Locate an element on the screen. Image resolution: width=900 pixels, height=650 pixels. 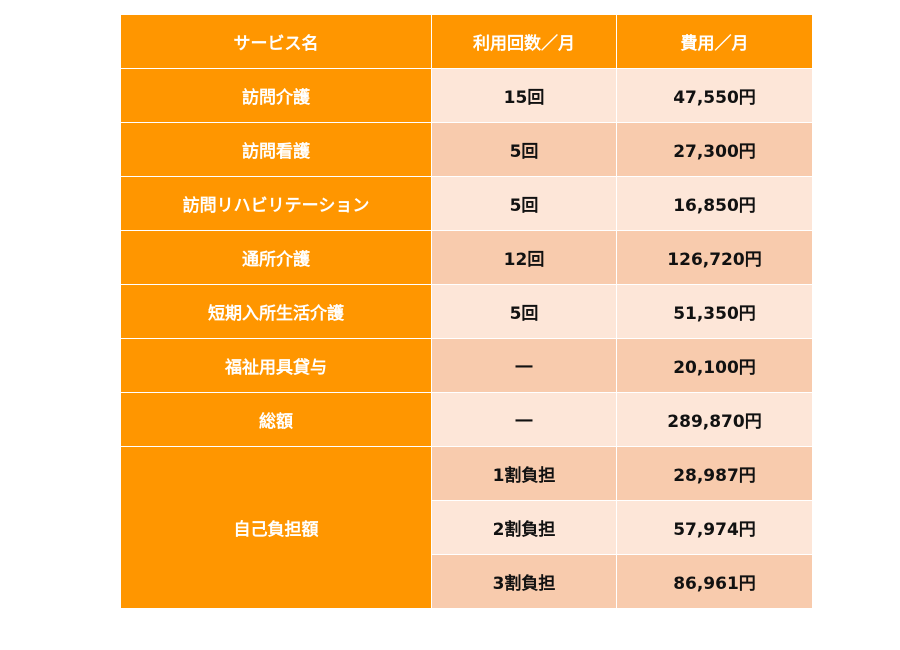
copay-ratio-cell: 3割負担 is located at coordinates (524, 581).